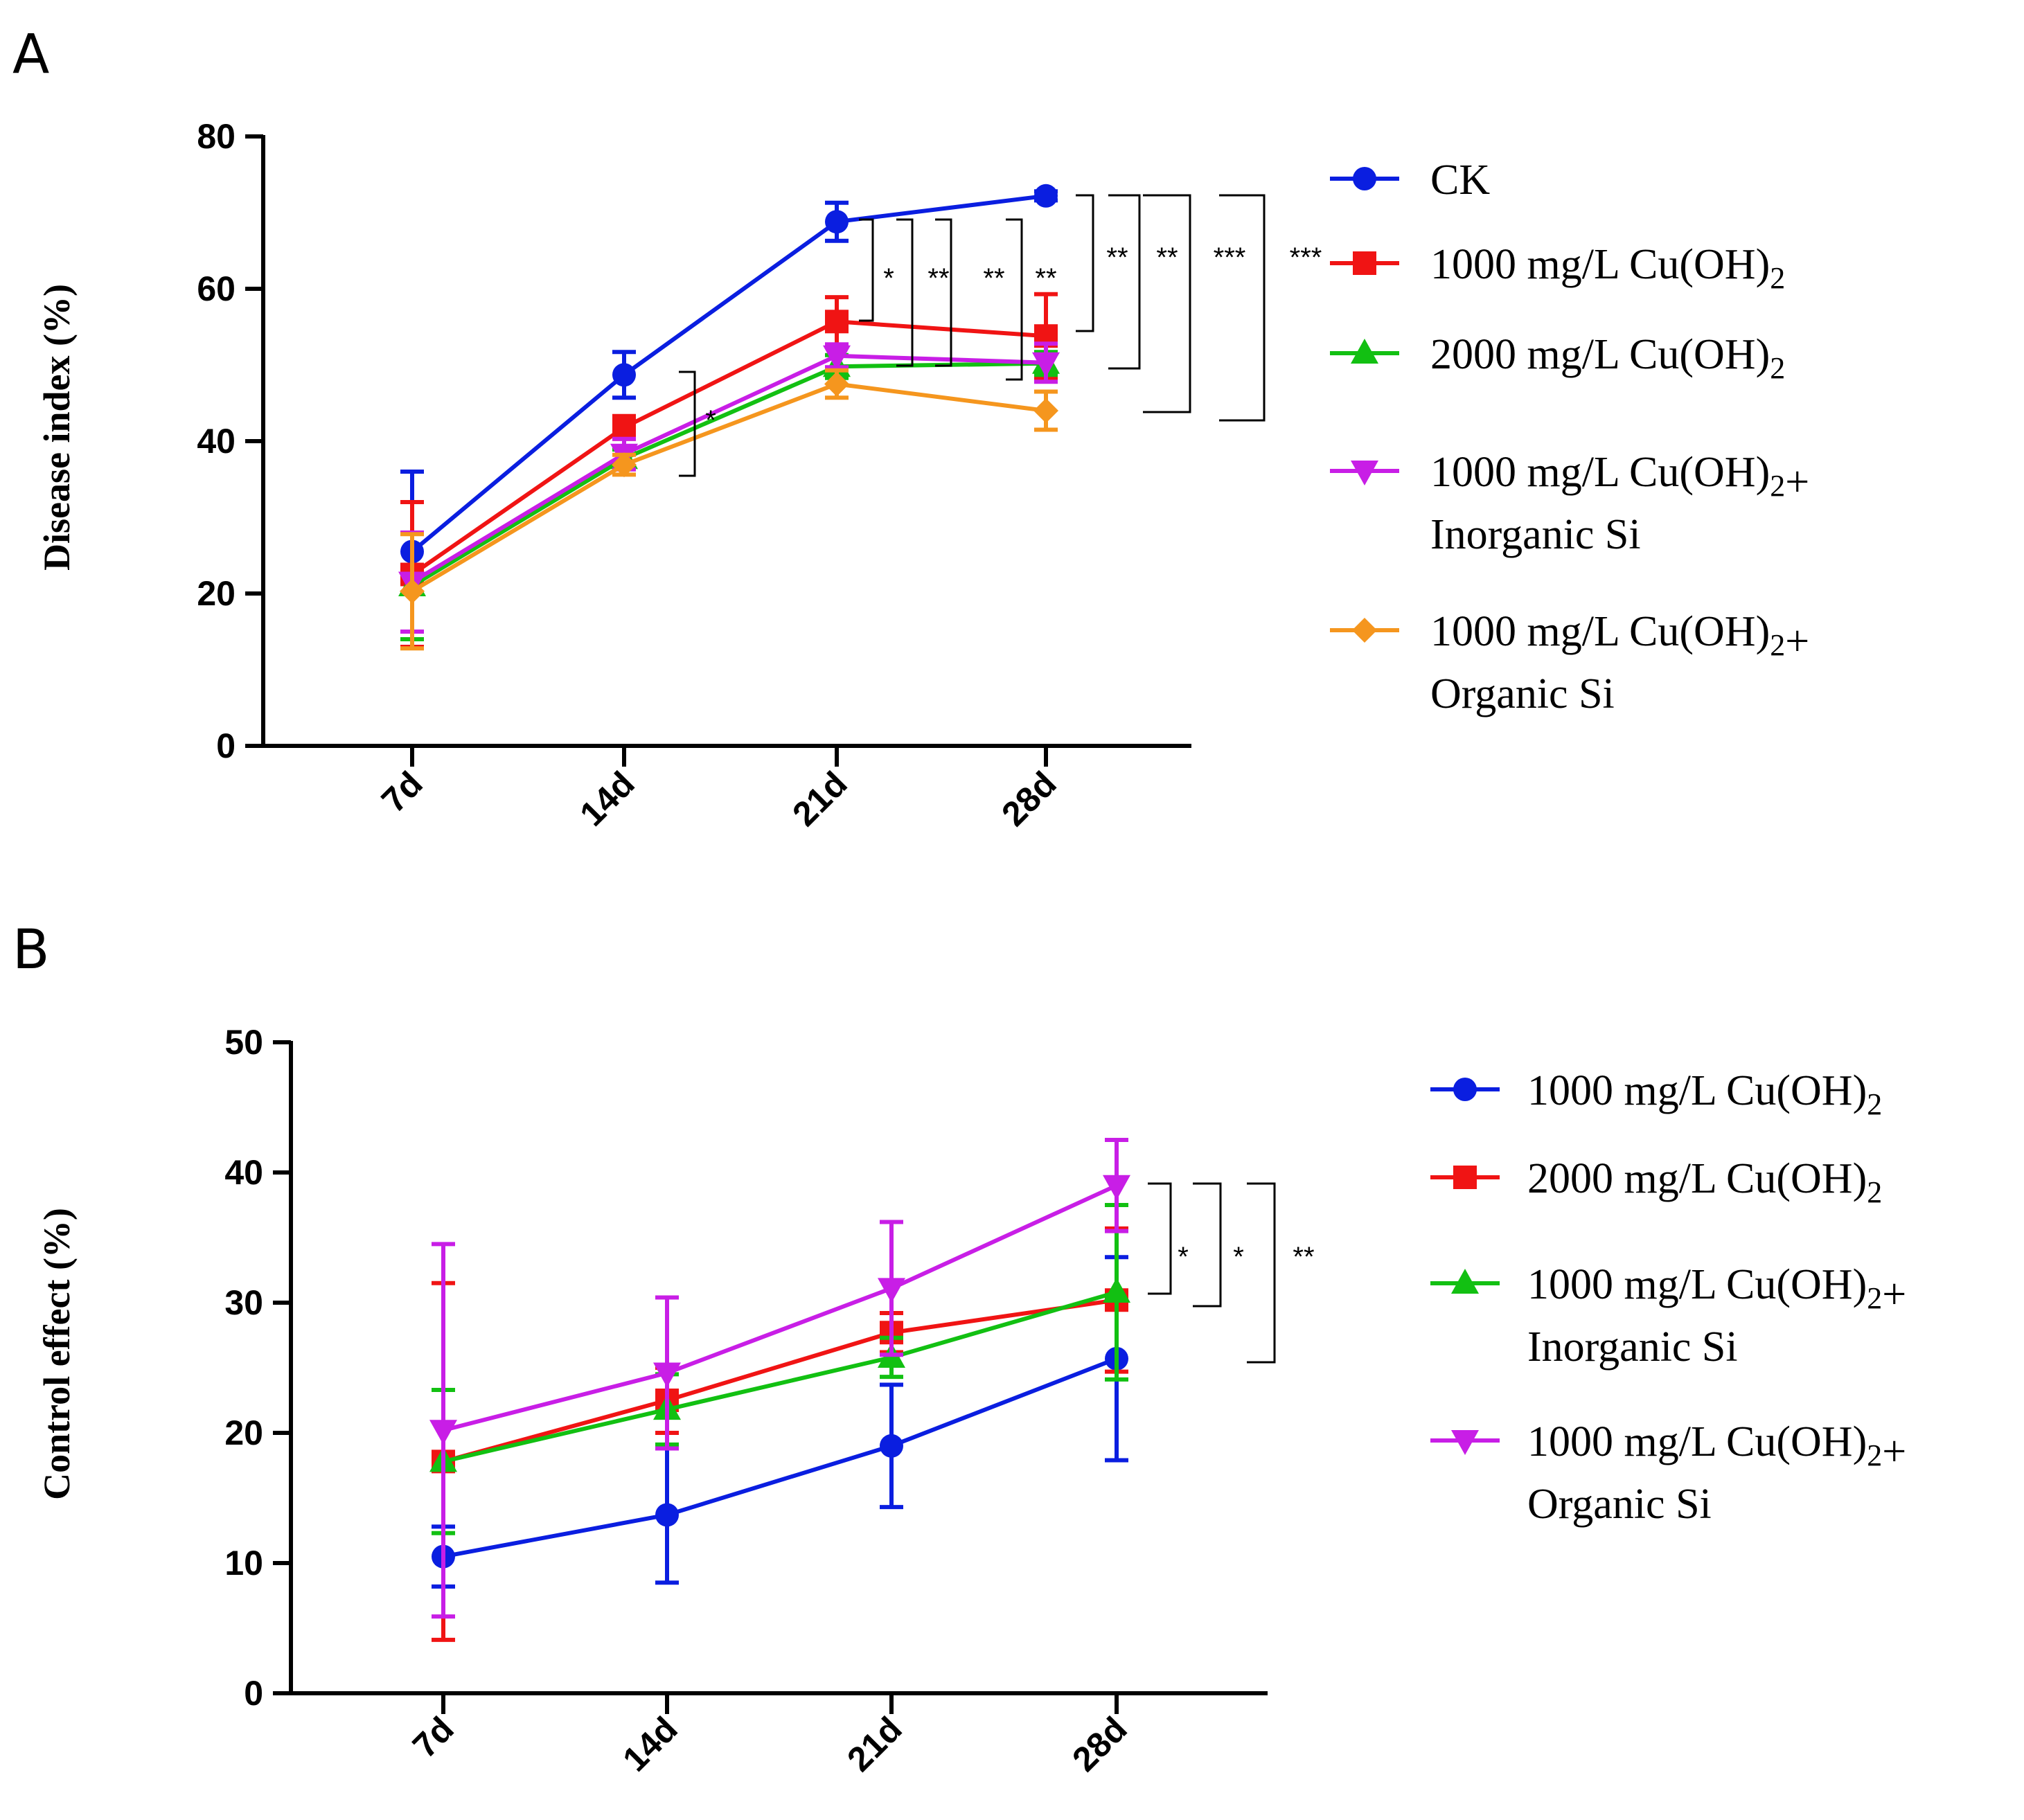 Image resolution: width=2024 pixels, height=1820 pixels. I want to click on y-axis-label: Disease index (%), so click(57, 427).